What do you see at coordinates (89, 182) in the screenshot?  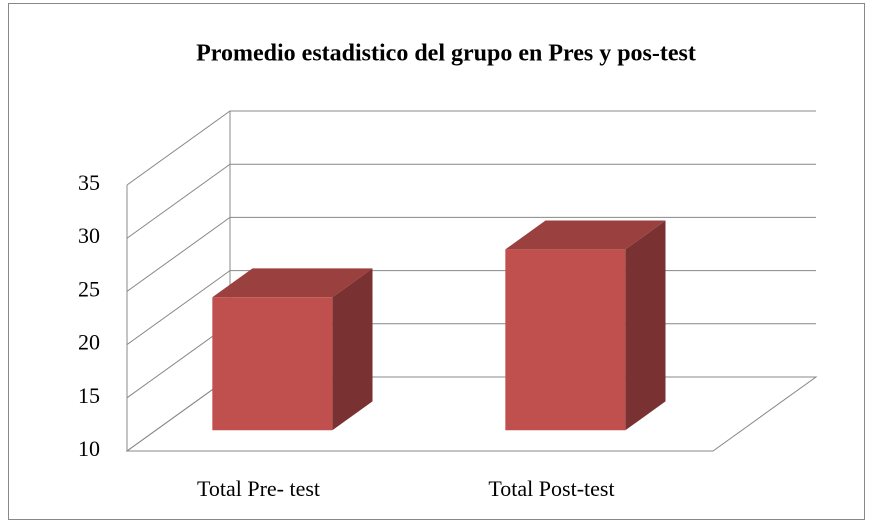 I see `y-tick-label: 35` at bounding box center [89, 182].